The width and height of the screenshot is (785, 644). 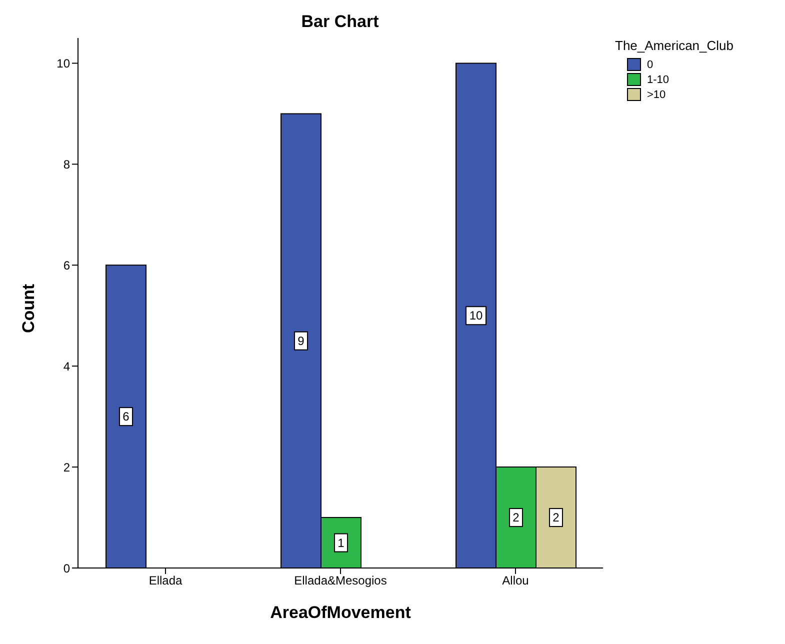 What do you see at coordinates (66, 265) in the screenshot?
I see `y-tick-label: 6` at bounding box center [66, 265].